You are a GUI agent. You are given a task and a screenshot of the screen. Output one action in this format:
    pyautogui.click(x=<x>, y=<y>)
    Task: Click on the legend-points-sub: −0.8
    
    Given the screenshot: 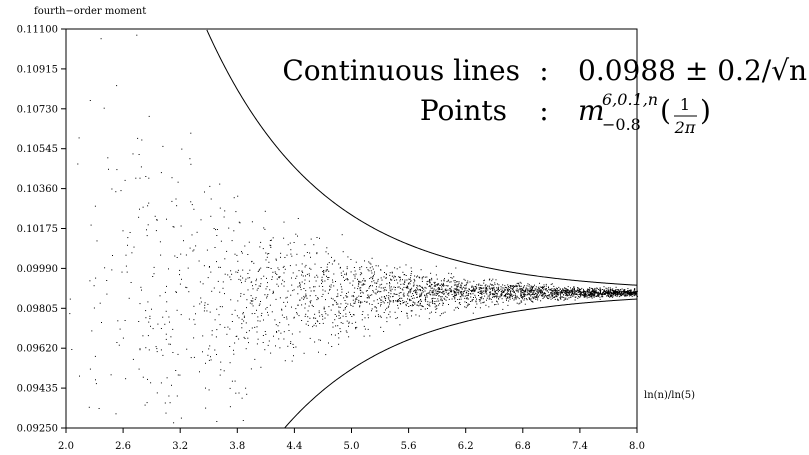 What is the action you would take?
    pyautogui.click(x=621, y=124)
    